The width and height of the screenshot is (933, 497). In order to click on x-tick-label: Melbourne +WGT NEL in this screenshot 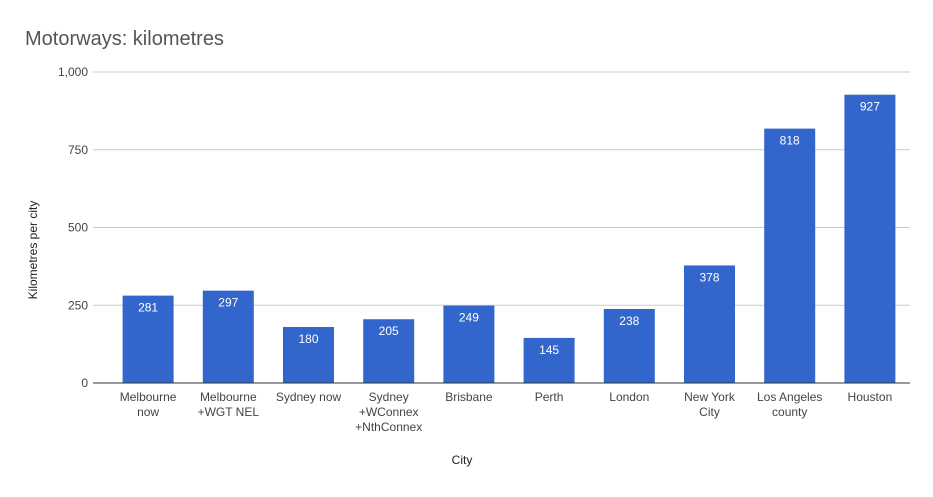, I will do `click(229, 404)`.